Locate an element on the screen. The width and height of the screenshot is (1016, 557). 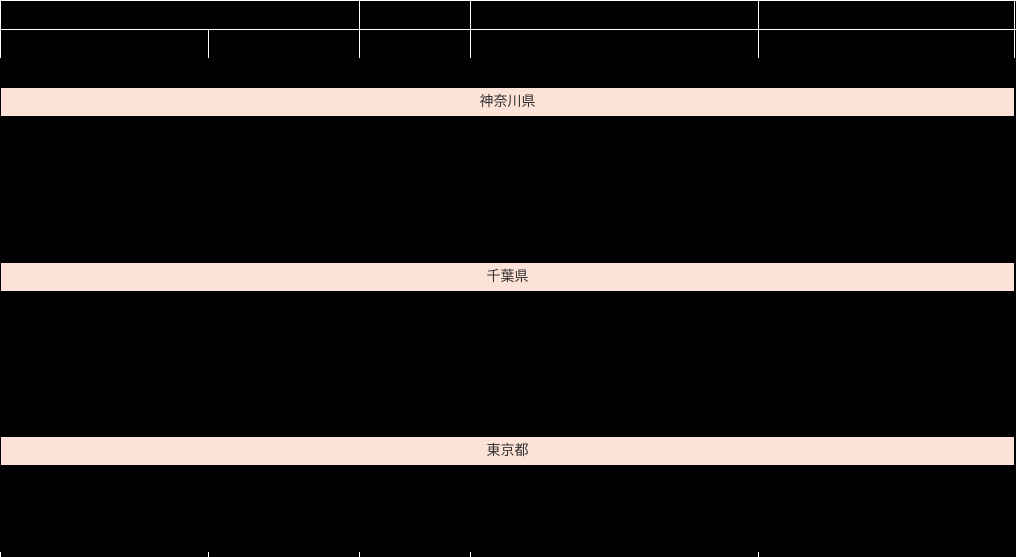
section-header-tokyo: 東京都 is located at coordinates (507, 451).